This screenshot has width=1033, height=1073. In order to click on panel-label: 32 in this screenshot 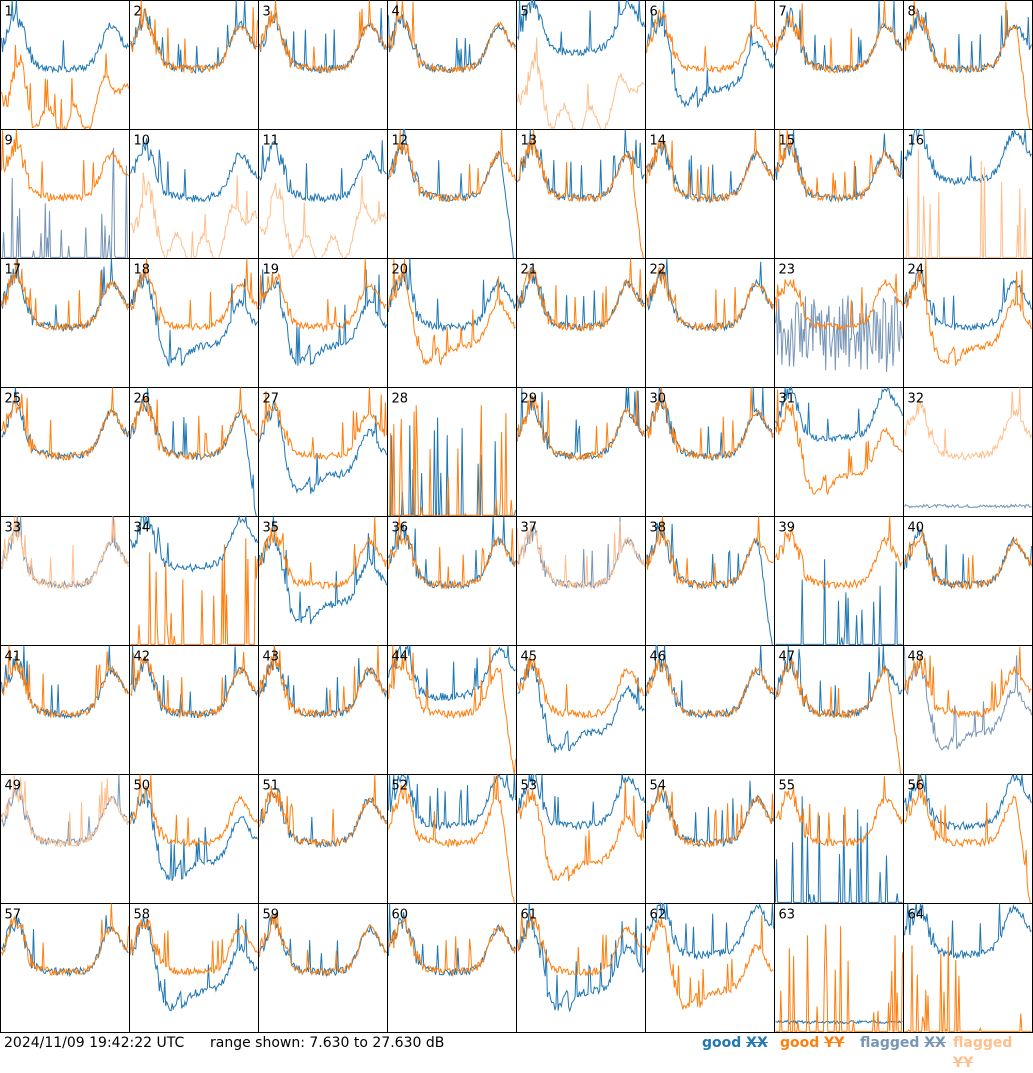, I will do `click(916, 399)`.